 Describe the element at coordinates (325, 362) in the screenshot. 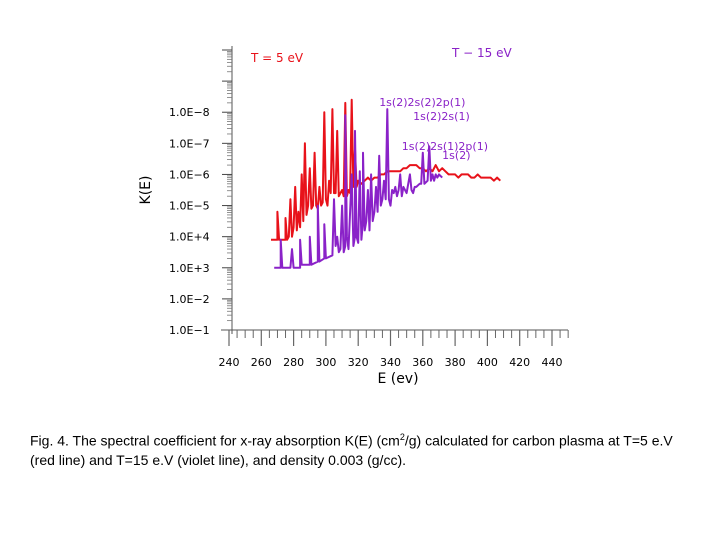

I see `x-tick-label: 300` at that location.